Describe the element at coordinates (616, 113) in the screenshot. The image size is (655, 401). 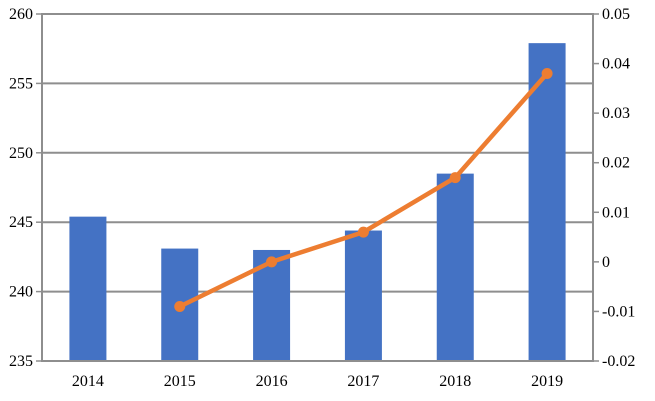
I see `right-axis-tick-label: 0.03` at that location.